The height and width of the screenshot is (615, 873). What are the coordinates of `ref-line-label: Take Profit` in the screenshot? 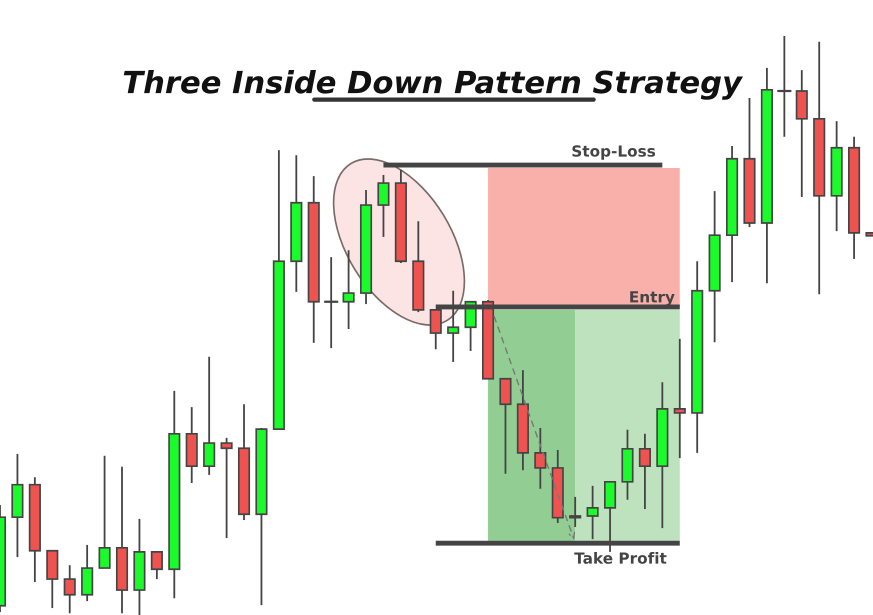 It's located at (620, 558).